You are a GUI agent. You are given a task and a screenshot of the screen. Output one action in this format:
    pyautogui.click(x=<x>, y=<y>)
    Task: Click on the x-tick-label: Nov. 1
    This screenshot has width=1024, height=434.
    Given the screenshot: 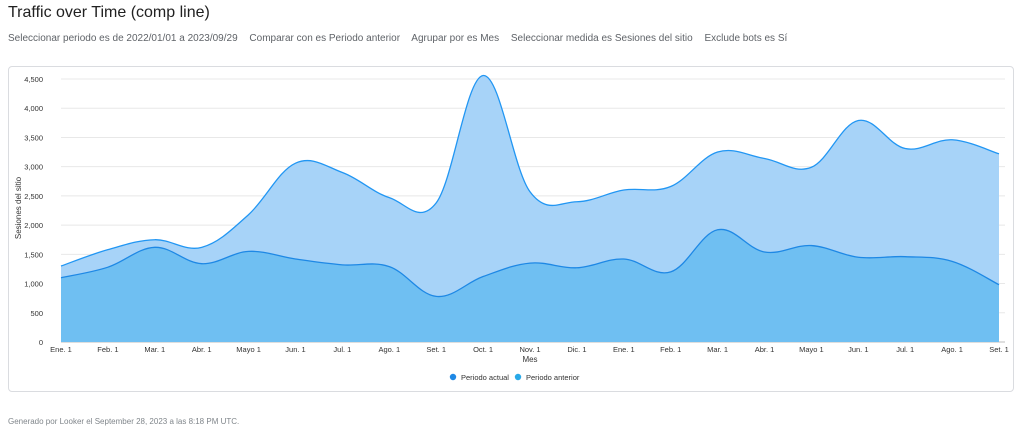 What is the action you would take?
    pyautogui.click(x=529, y=349)
    